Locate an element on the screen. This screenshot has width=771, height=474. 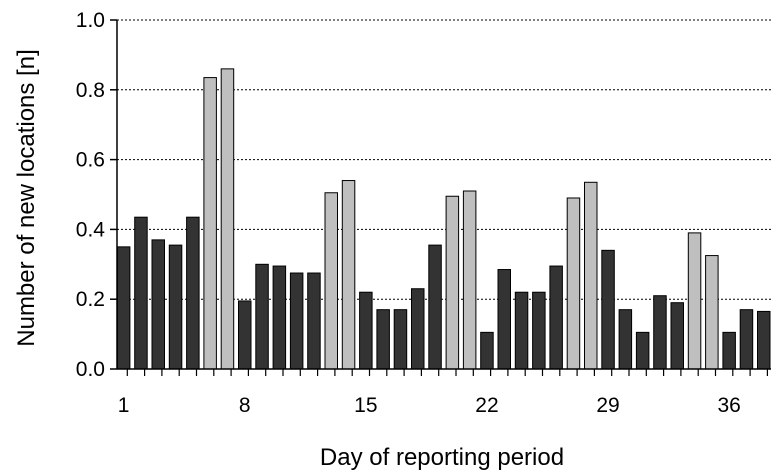
y-tick-label: 0.6 is located at coordinates (90, 160).